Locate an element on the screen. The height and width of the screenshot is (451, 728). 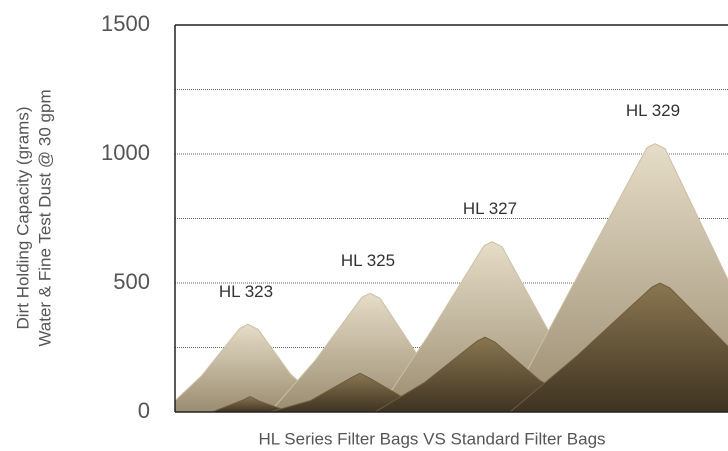
y-axis-title: Water & Fine Test Dust @ 30 gpm is located at coordinates (44, 217).